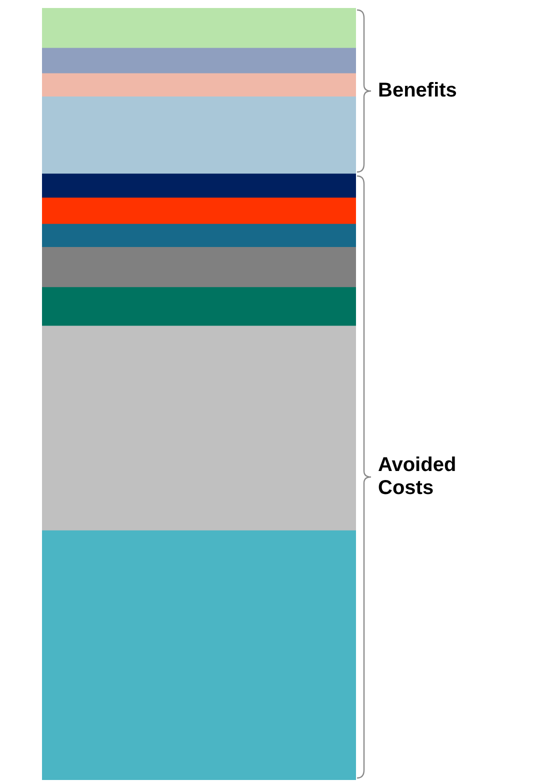  What do you see at coordinates (418, 477) in the screenshot?
I see `text: Avoided Costs` at bounding box center [418, 477].